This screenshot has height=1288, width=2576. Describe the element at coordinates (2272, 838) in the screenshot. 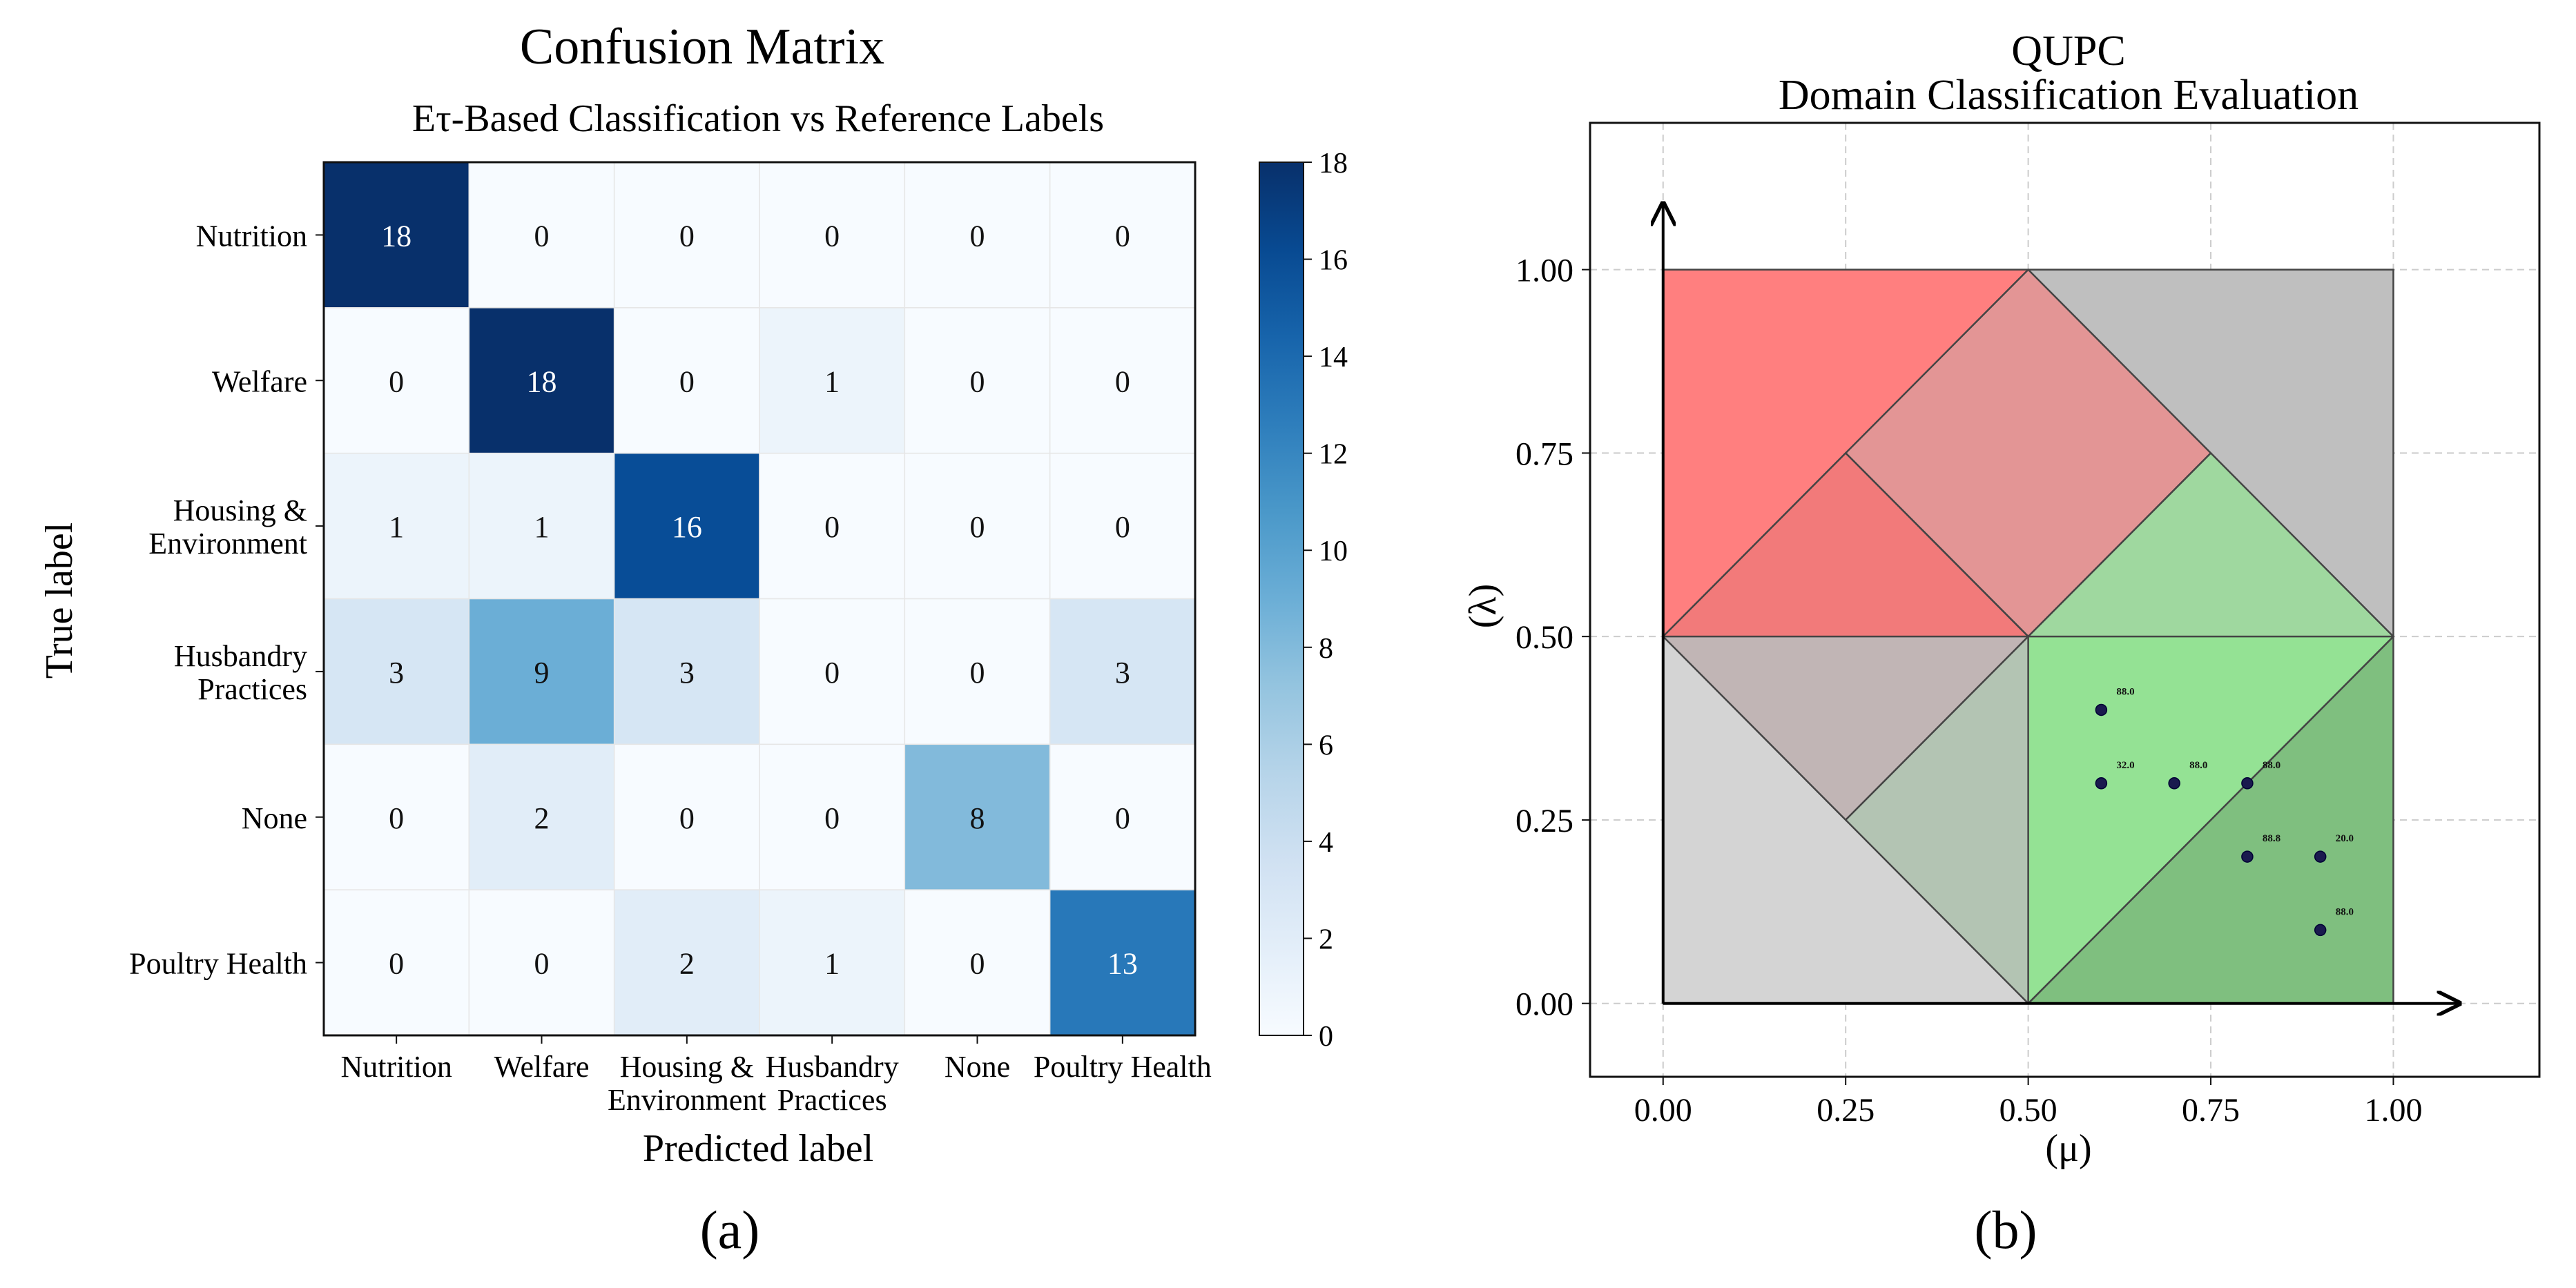

I see `qupc-point-label: 88.8` at that location.